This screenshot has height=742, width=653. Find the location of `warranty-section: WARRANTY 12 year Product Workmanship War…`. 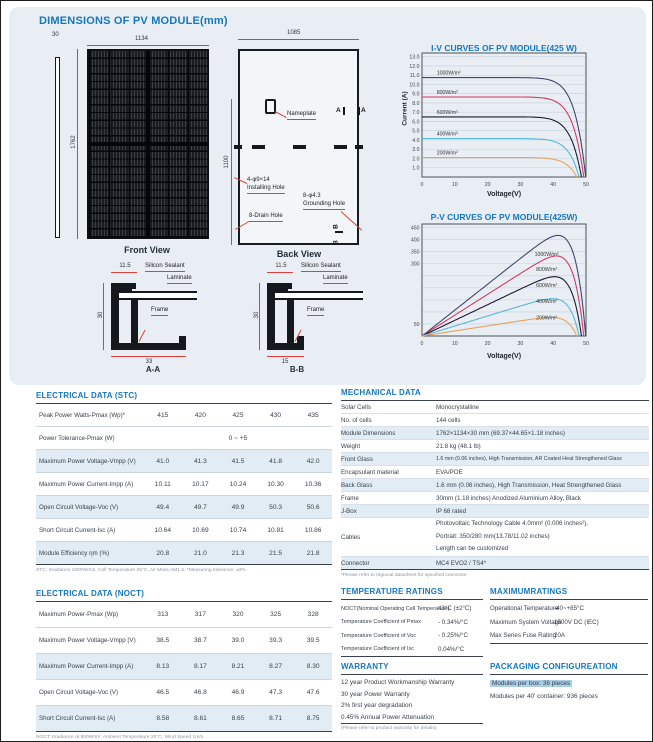

warranty-section: WARRANTY 12 year Product Workmanship War… is located at coordinates (412, 696).